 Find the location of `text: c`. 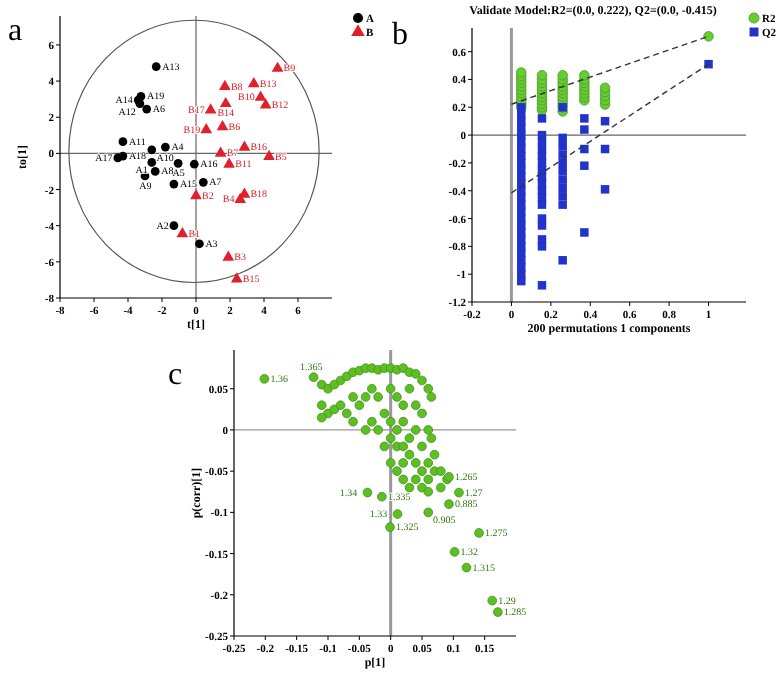

text: c is located at coordinates (175, 375).